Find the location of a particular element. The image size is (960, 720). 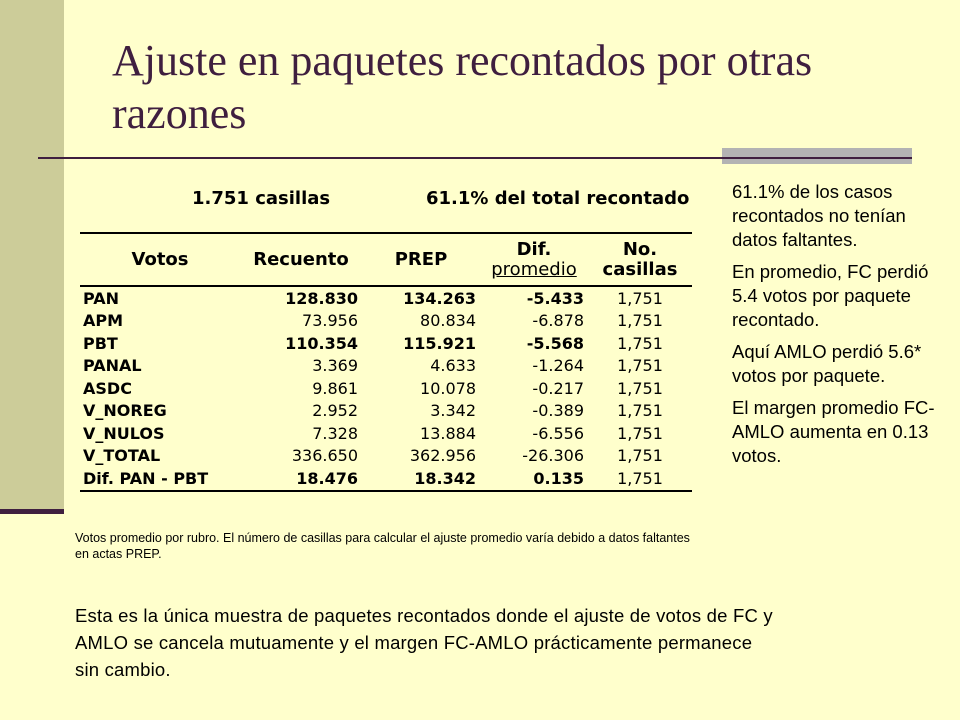

table-row: V_TOTAL 336.650 362.956 -26.306 1,751 is located at coordinates (386, 456).